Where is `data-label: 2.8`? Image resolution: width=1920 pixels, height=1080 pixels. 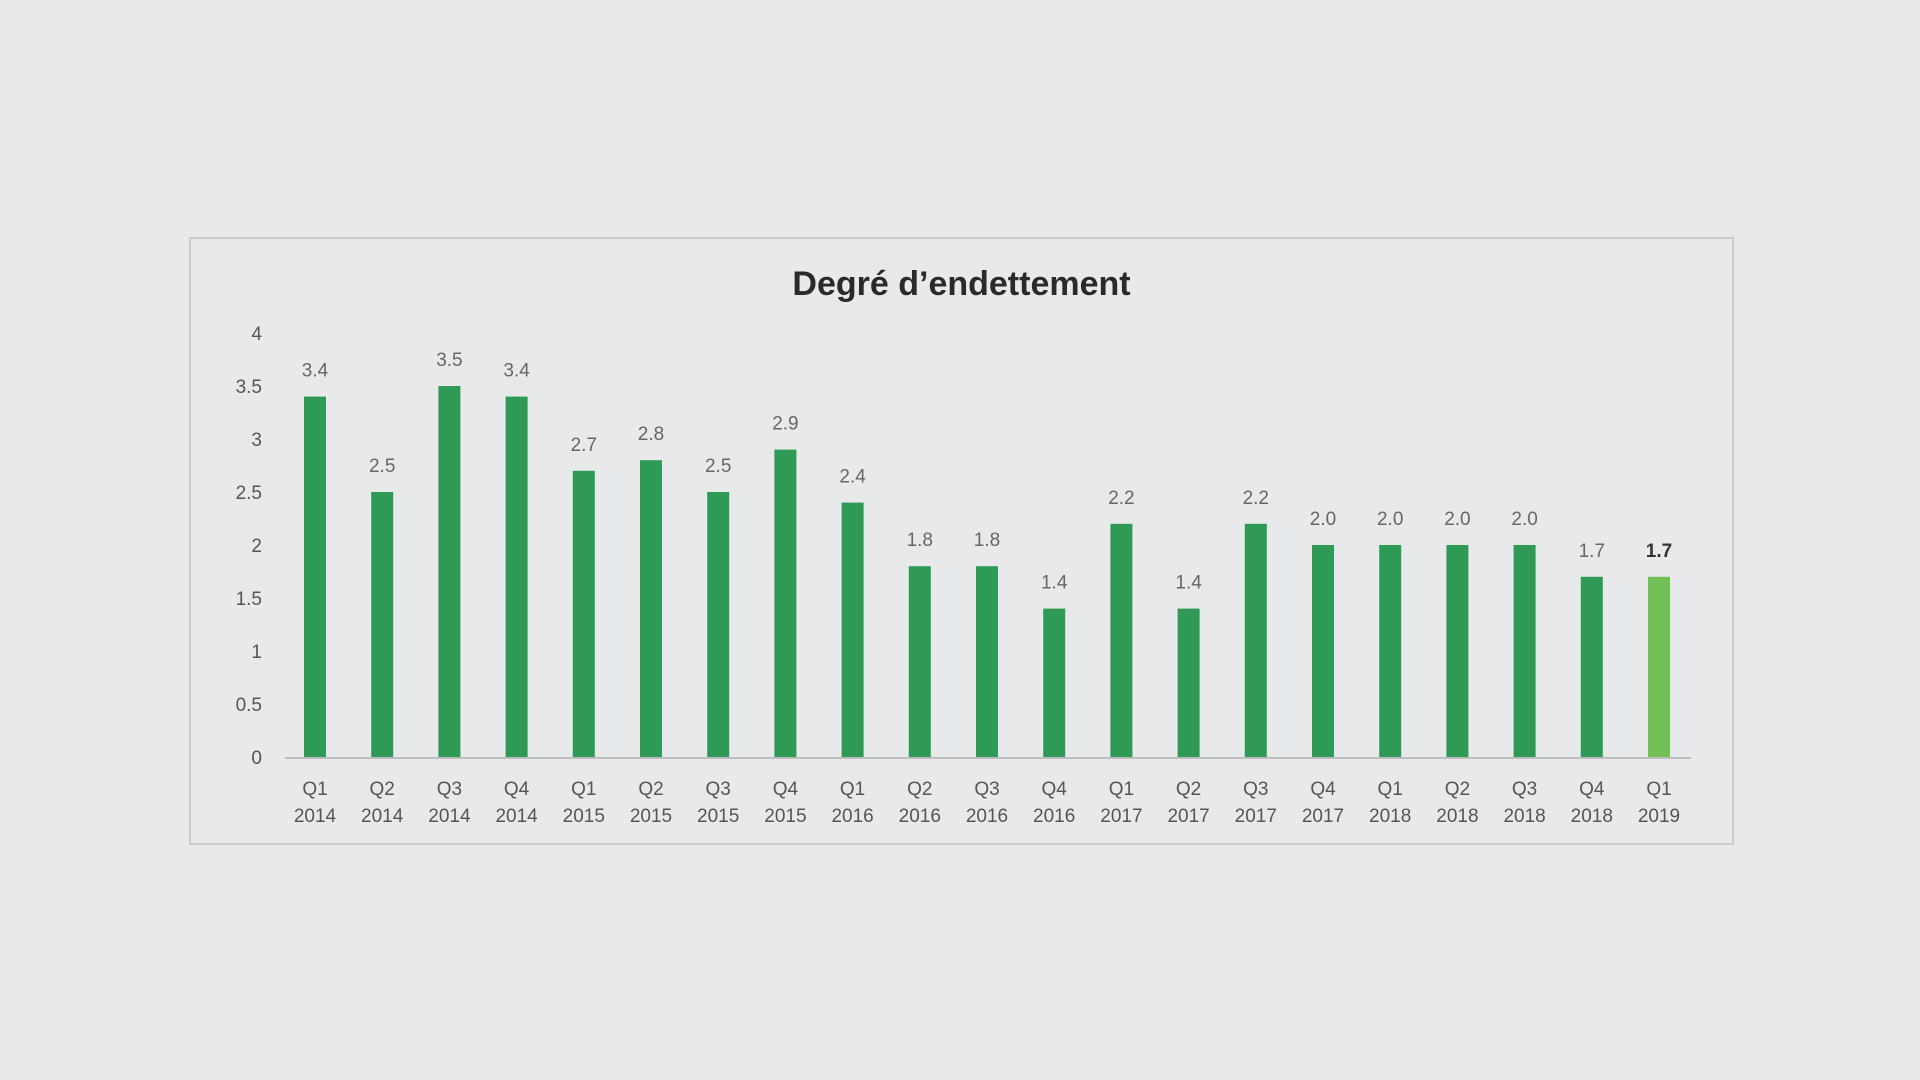
data-label: 2.8 is located at coordinates (651, 434).